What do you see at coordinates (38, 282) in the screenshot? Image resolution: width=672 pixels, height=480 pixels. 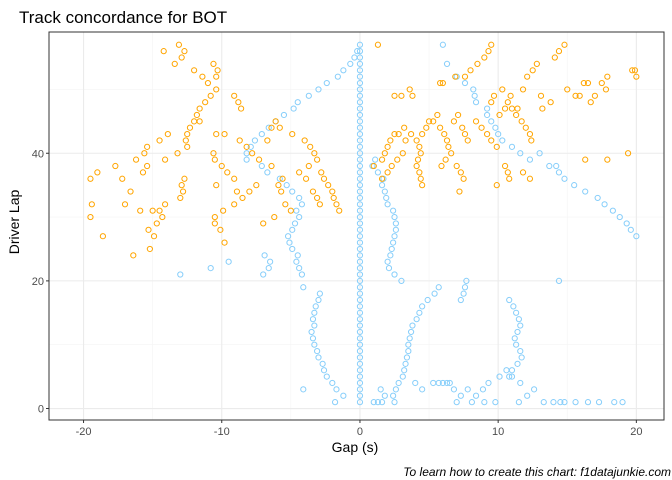 I see `y-tick-label: 20` at bounding box center [38, 282].